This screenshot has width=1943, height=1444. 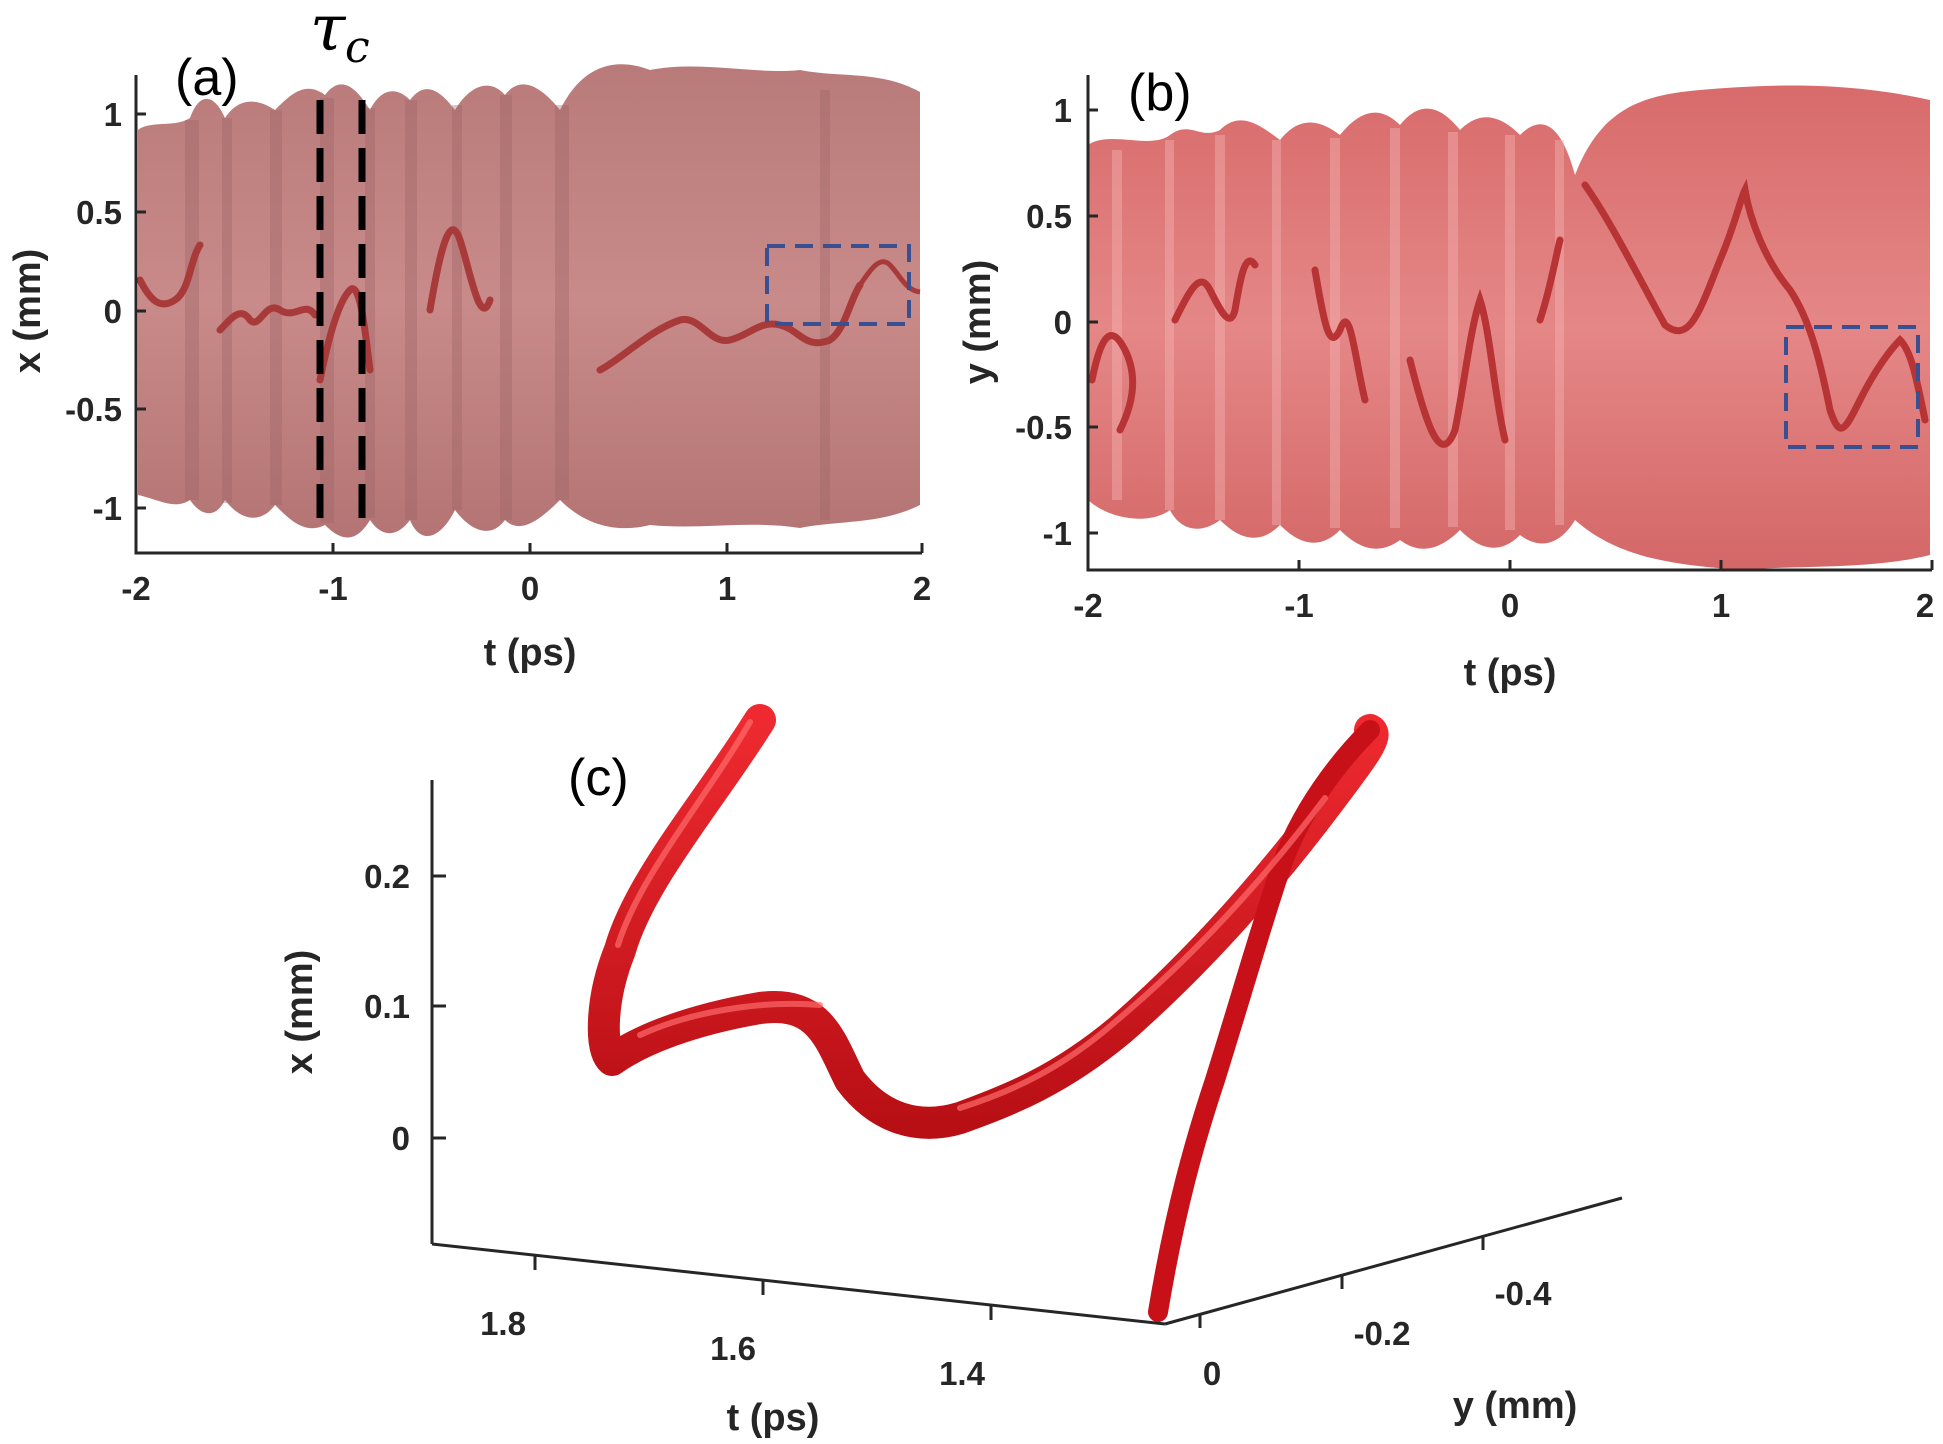 What do you see at coordinates (1508, 313) in the screenshot?
I see `panel-b-vortex-line` at bounding box center [1508, 313].